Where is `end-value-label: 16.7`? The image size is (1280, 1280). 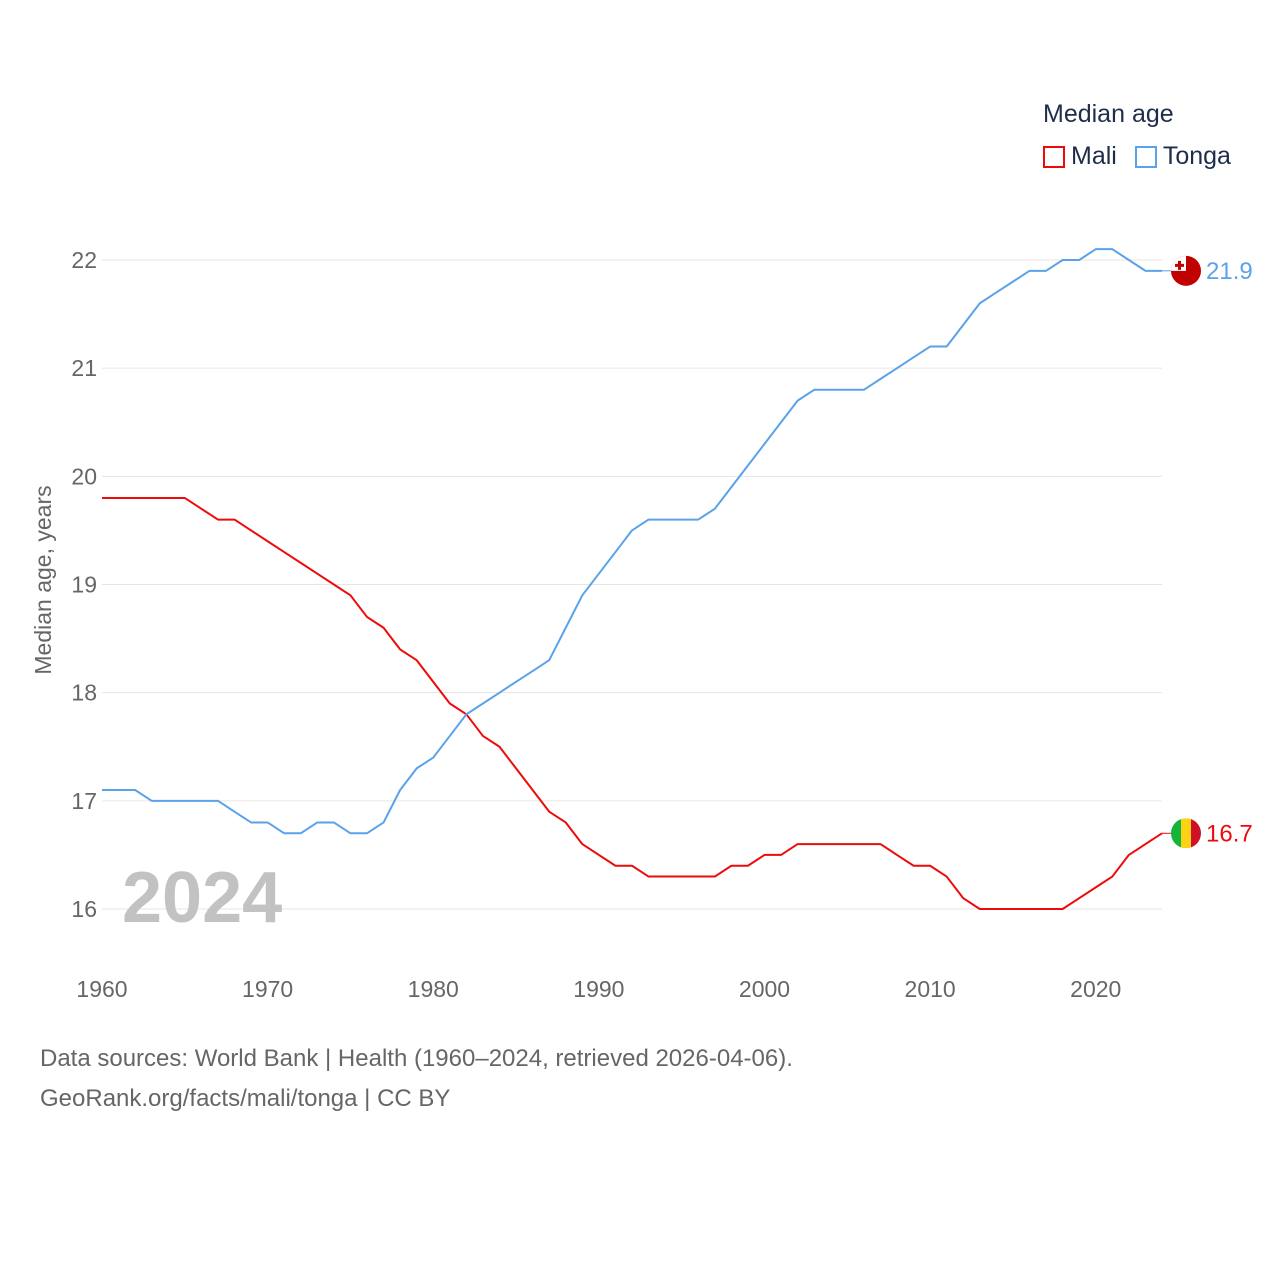 end-value-label: 16.7 is located at coordinates (1229, 833).